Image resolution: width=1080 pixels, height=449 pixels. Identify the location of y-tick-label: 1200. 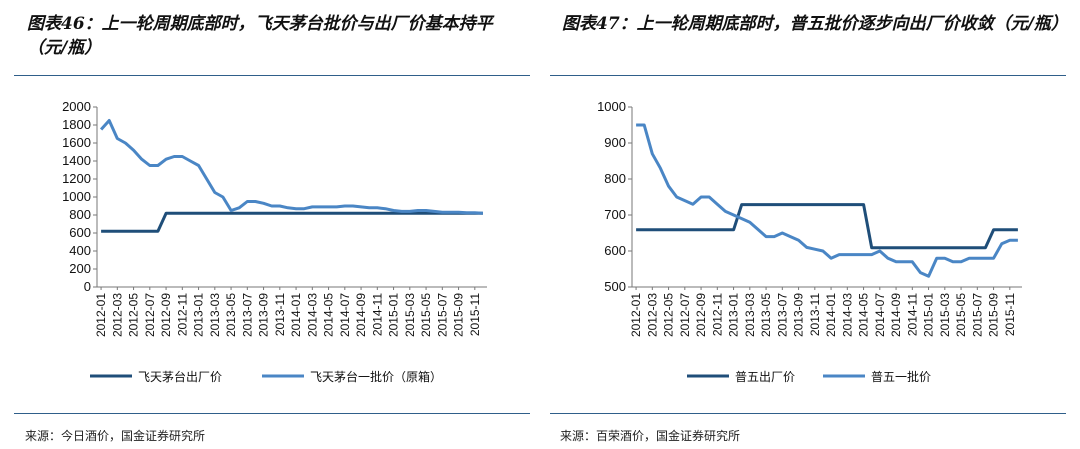
(76, 178).